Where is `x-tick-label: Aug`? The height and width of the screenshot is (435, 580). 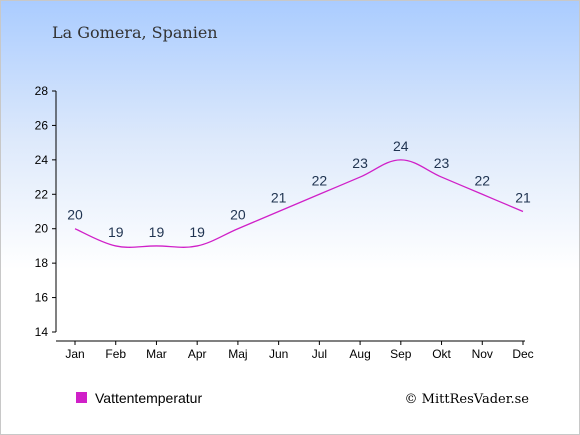 x-tick-label: Aug is located at coordinates (359, 354).